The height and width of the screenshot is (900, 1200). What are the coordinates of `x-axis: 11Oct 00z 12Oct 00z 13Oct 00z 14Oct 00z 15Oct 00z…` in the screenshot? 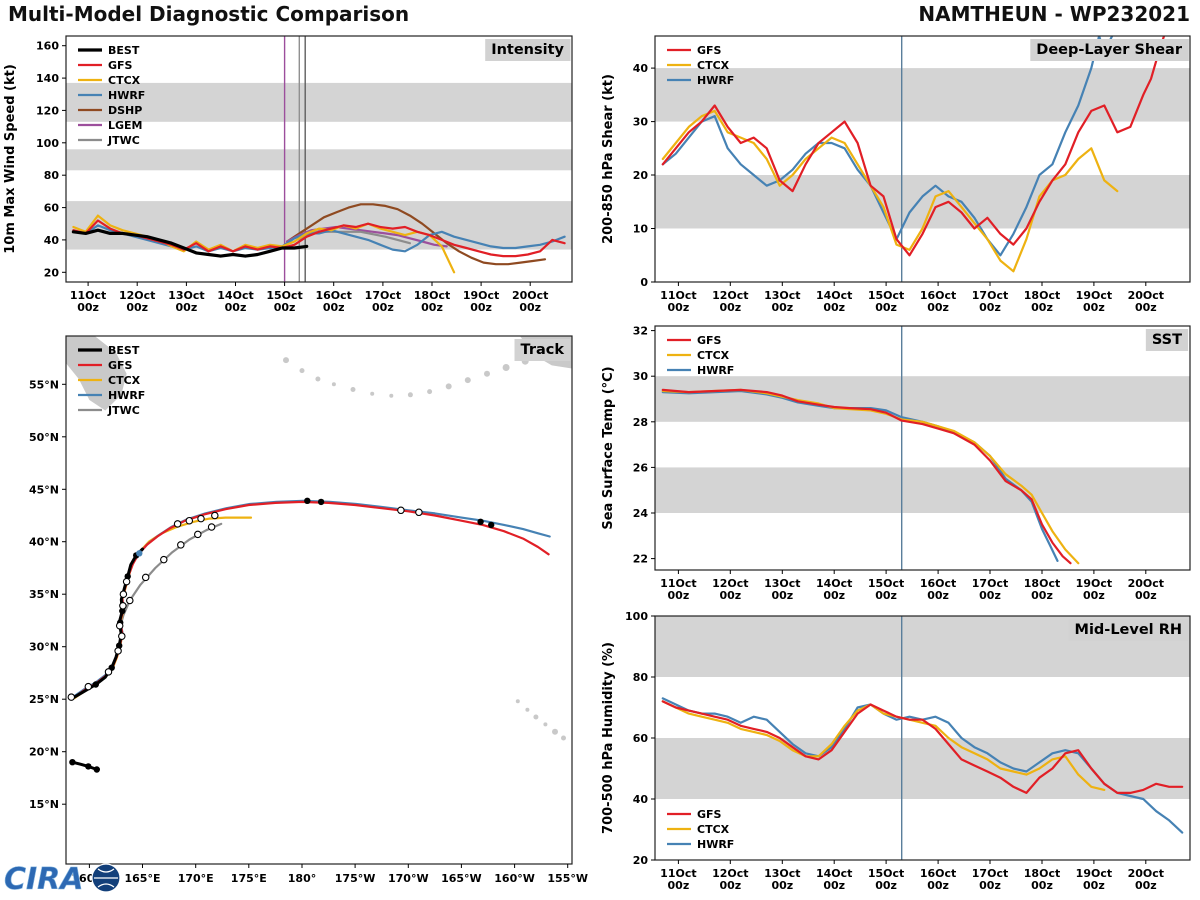 It's located at (912, 298).